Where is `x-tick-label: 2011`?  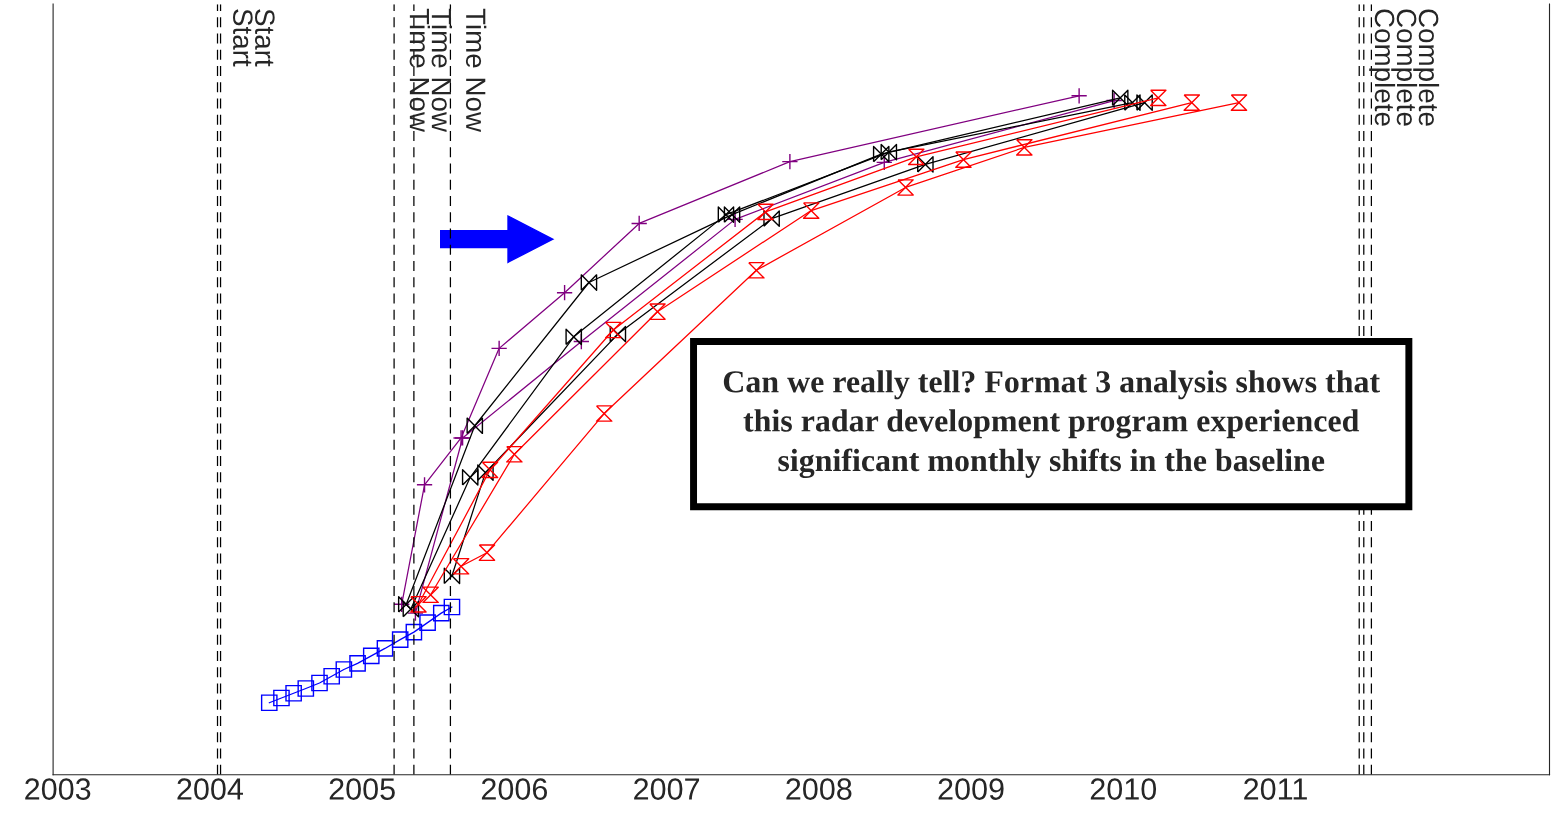 x-tick-label: 2011 is located at coordinates (1275, 789).